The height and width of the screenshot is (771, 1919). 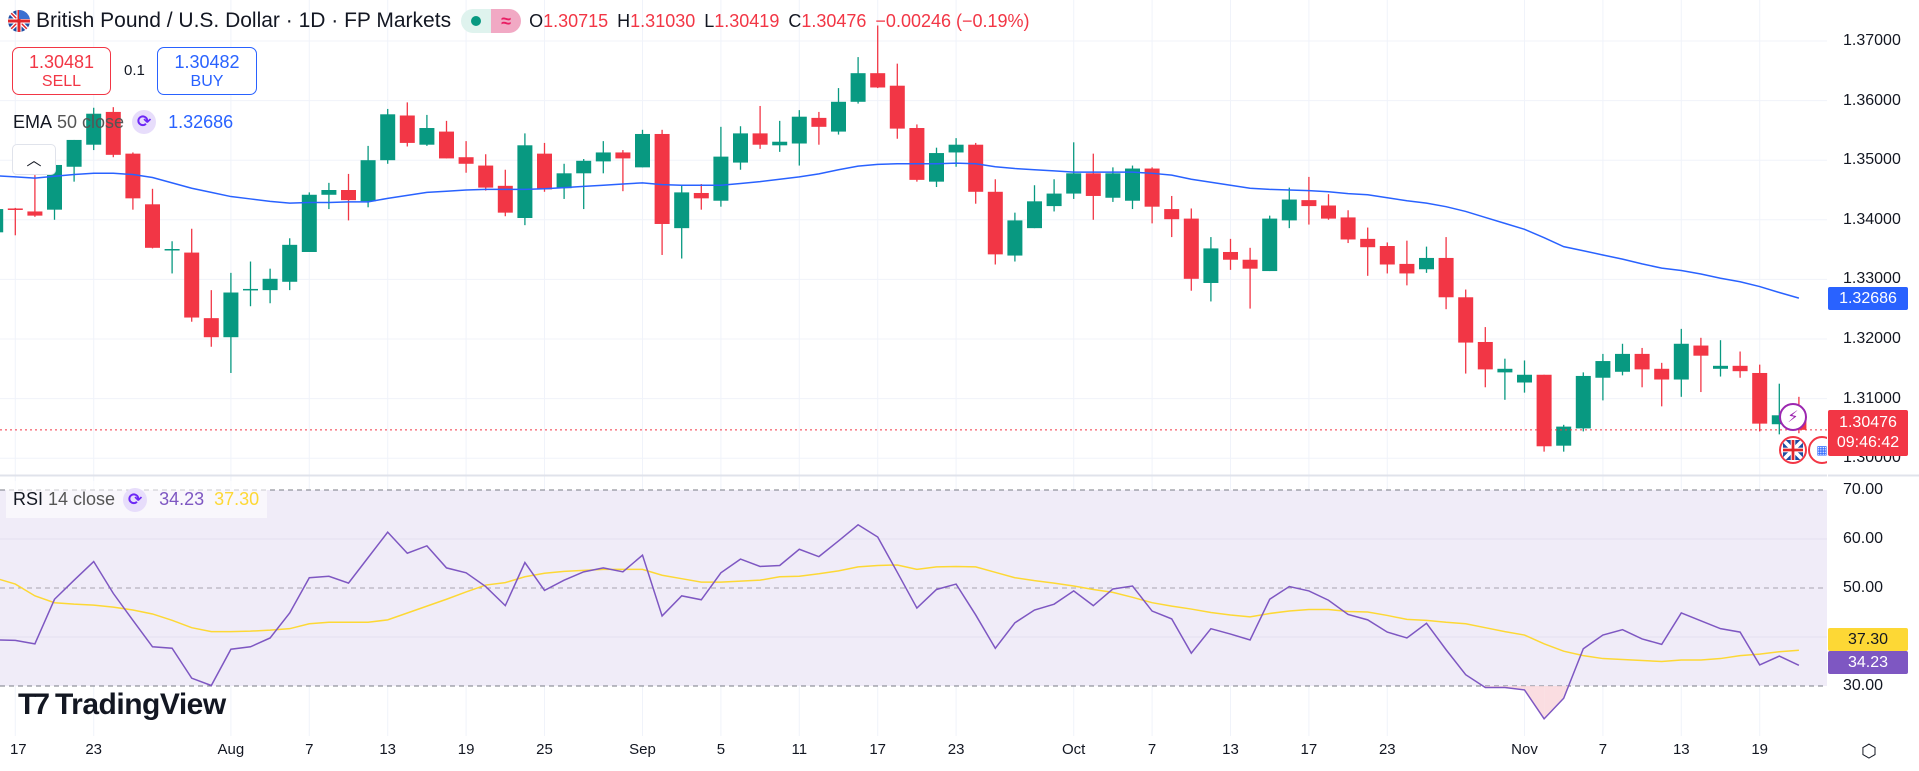 I want to click on market-status-pill: ≈, so click(x=491, y=21).